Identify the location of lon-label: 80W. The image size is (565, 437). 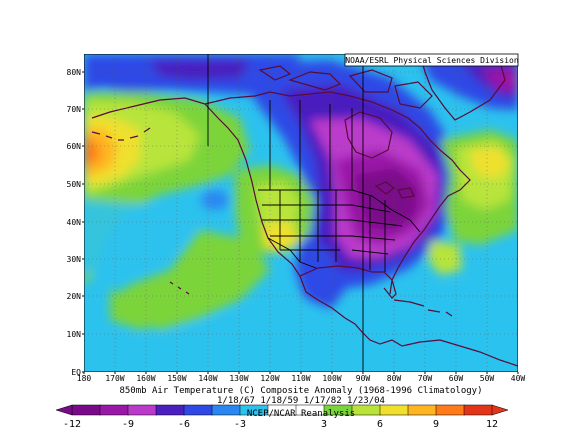
(394, 378).